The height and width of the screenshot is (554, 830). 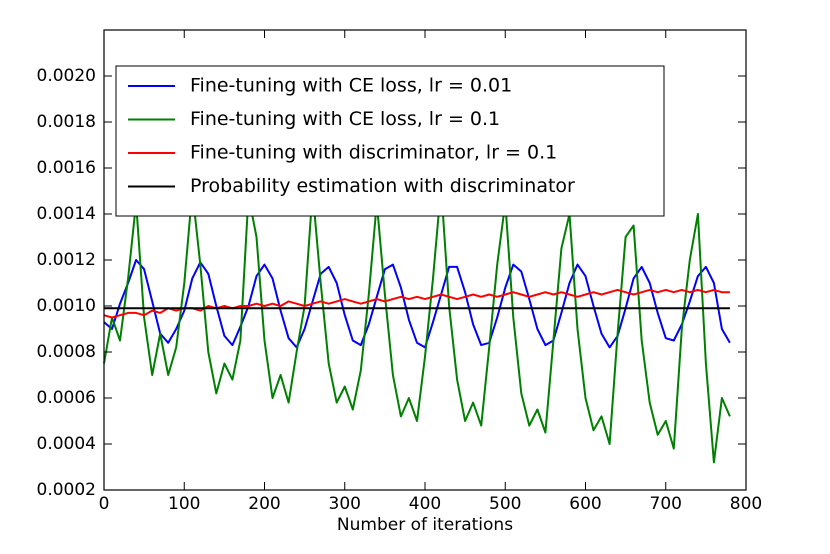 I want to click on x-tick-label: 600, so click(x=585, y=504).